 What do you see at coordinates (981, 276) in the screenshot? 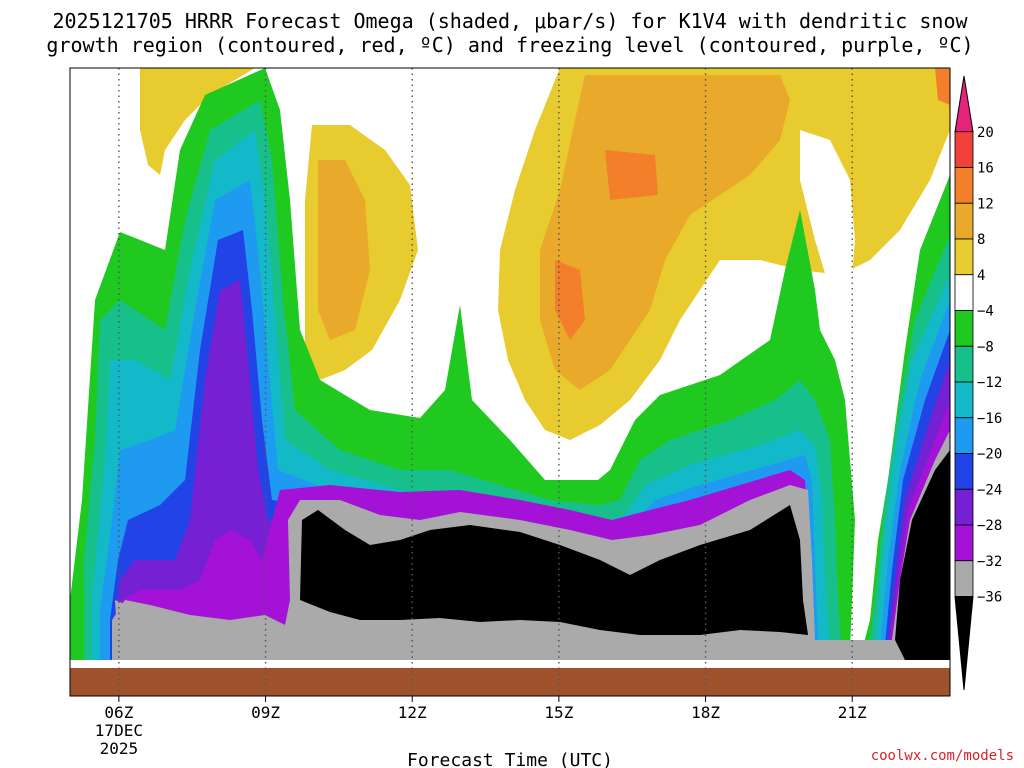
I see `colorbar-label: 4` at bounding box center [981, 276].